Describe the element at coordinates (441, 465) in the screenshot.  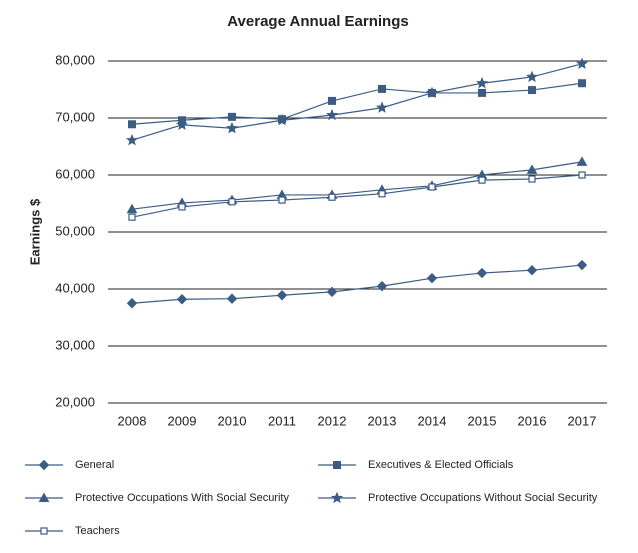
I see `legend-label: Executives & Elected Officials` at that location.